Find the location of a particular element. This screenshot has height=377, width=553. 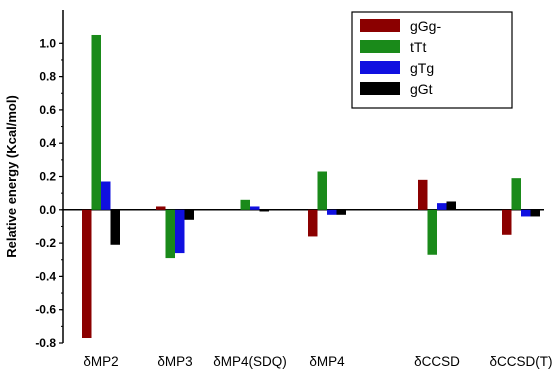

y-tick-label: 0.4 is located at coordinates (47, 143).